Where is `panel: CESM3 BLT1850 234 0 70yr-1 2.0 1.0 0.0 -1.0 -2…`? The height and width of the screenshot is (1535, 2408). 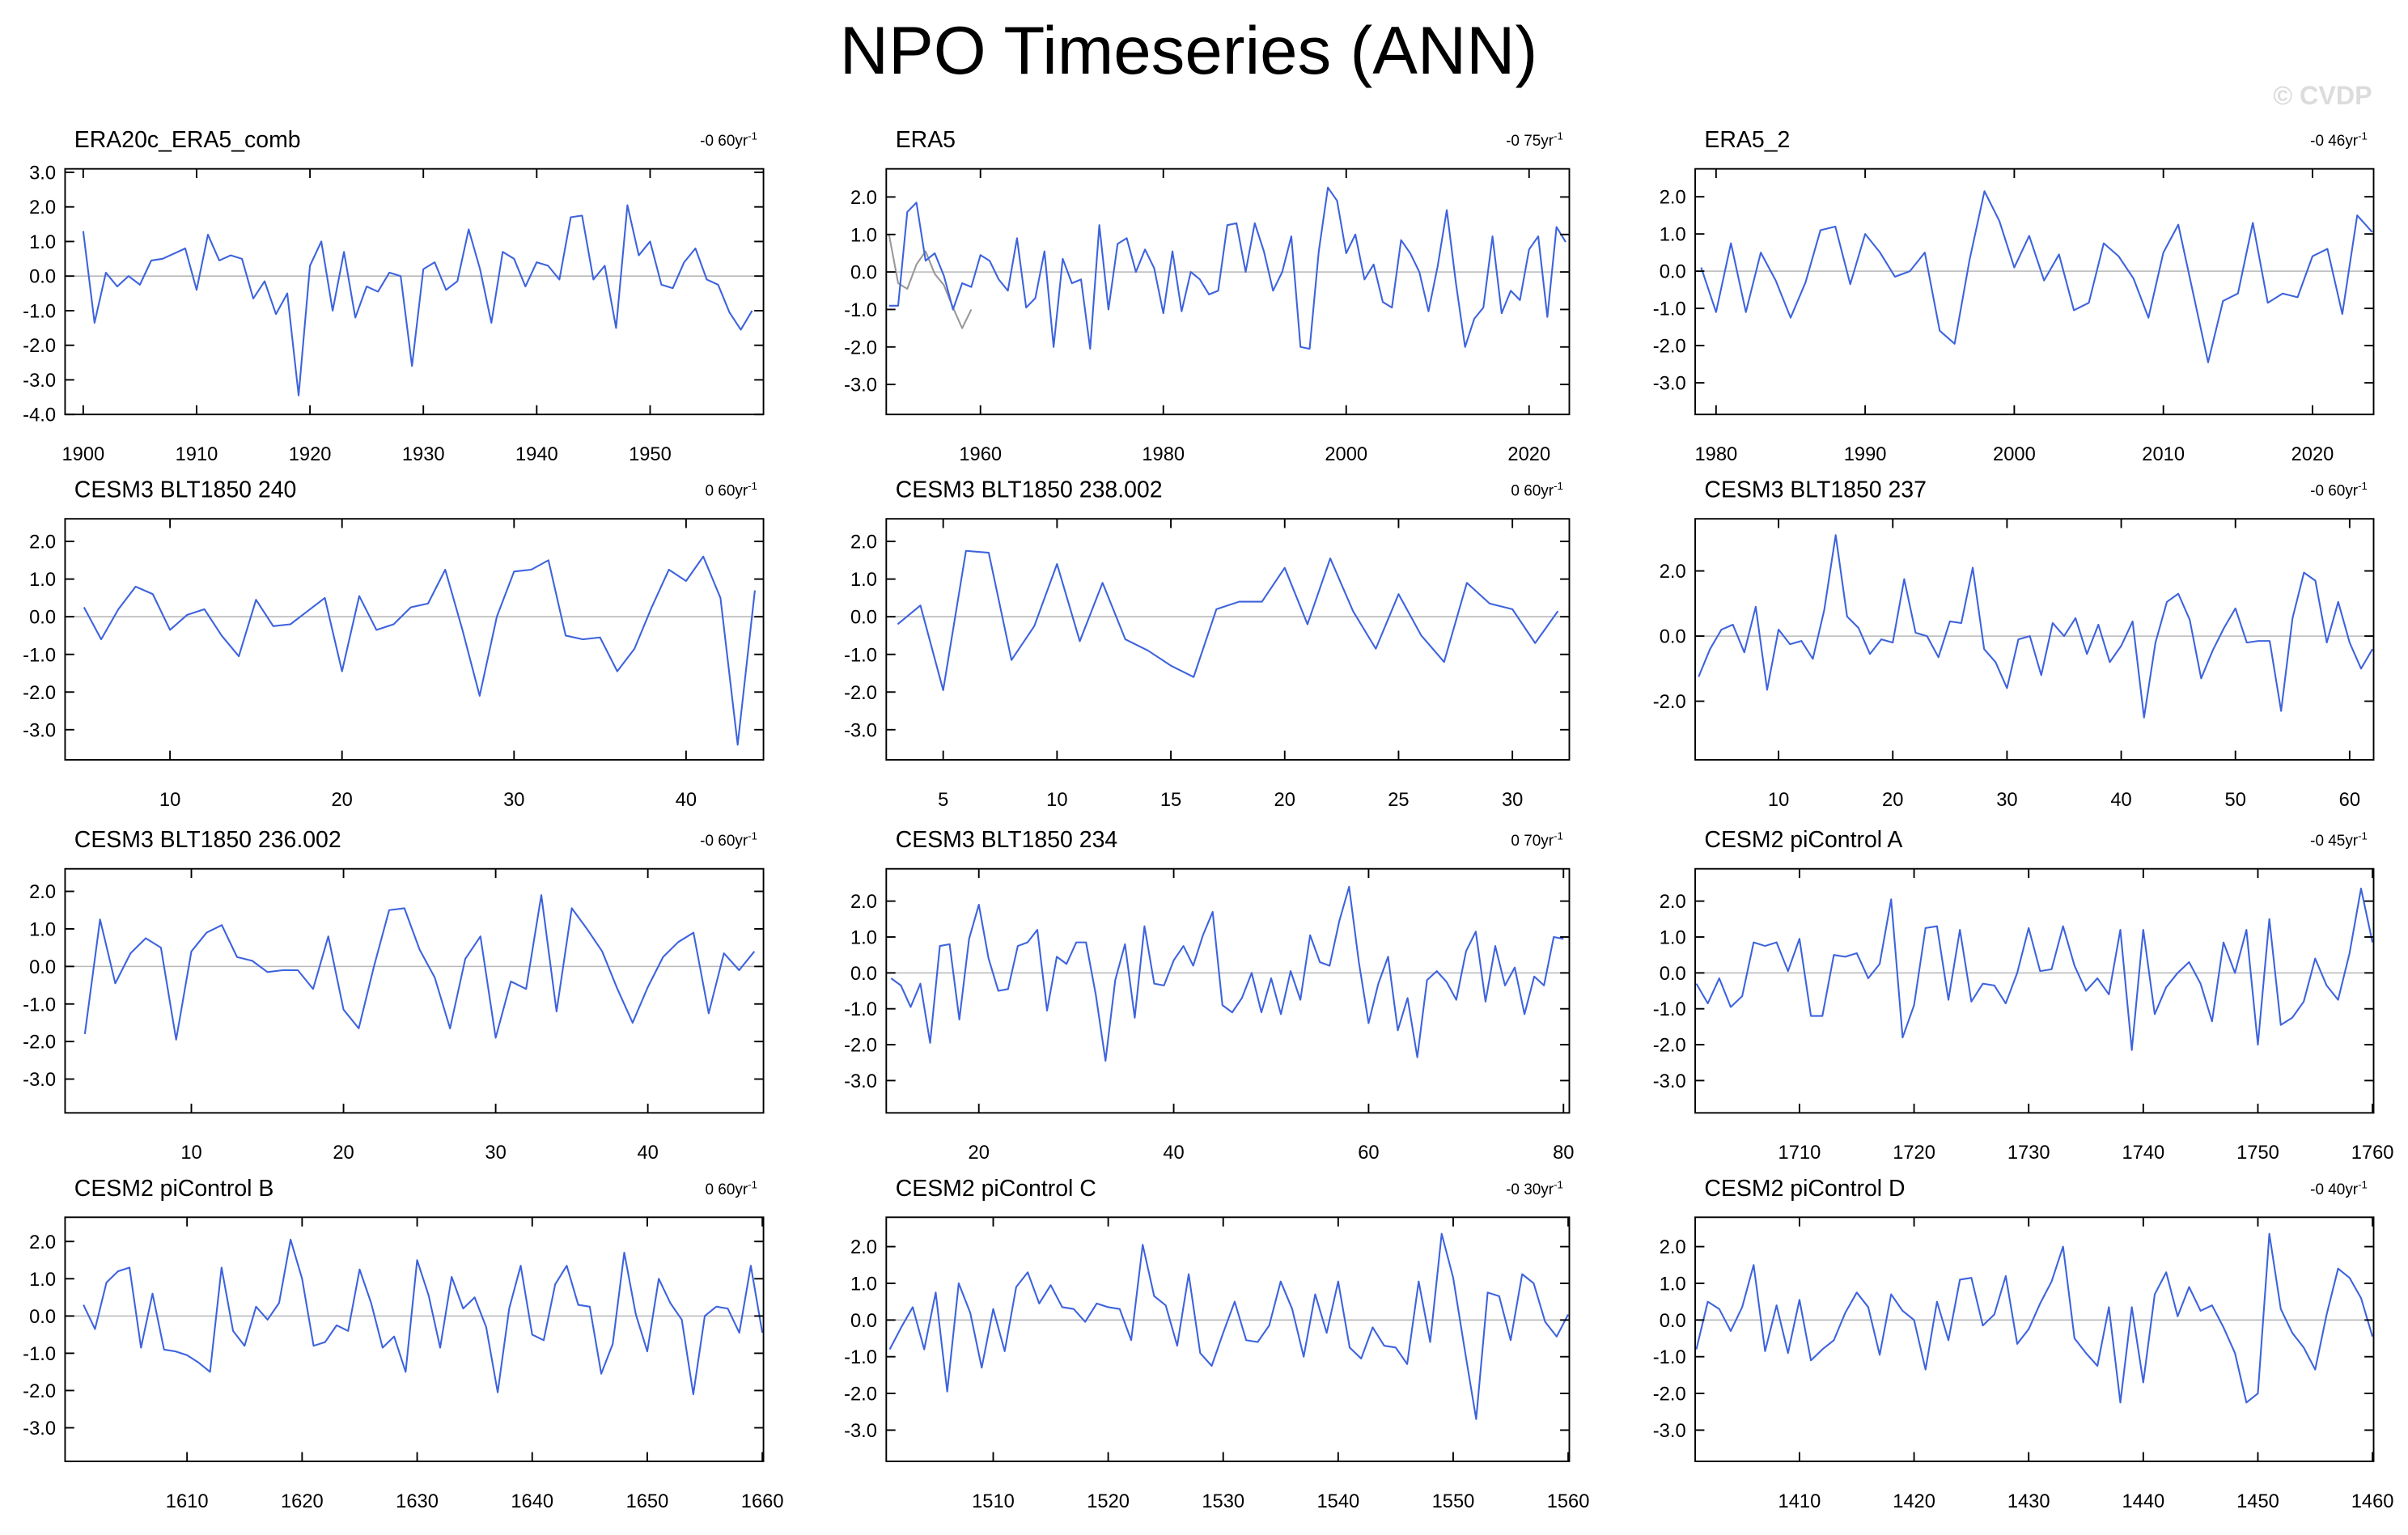 panel: CESM3 BLT1850 234 0 70yr-1 2.0 1.0 0.0 -1.0 -2… is located at coordinates (1209, 996).